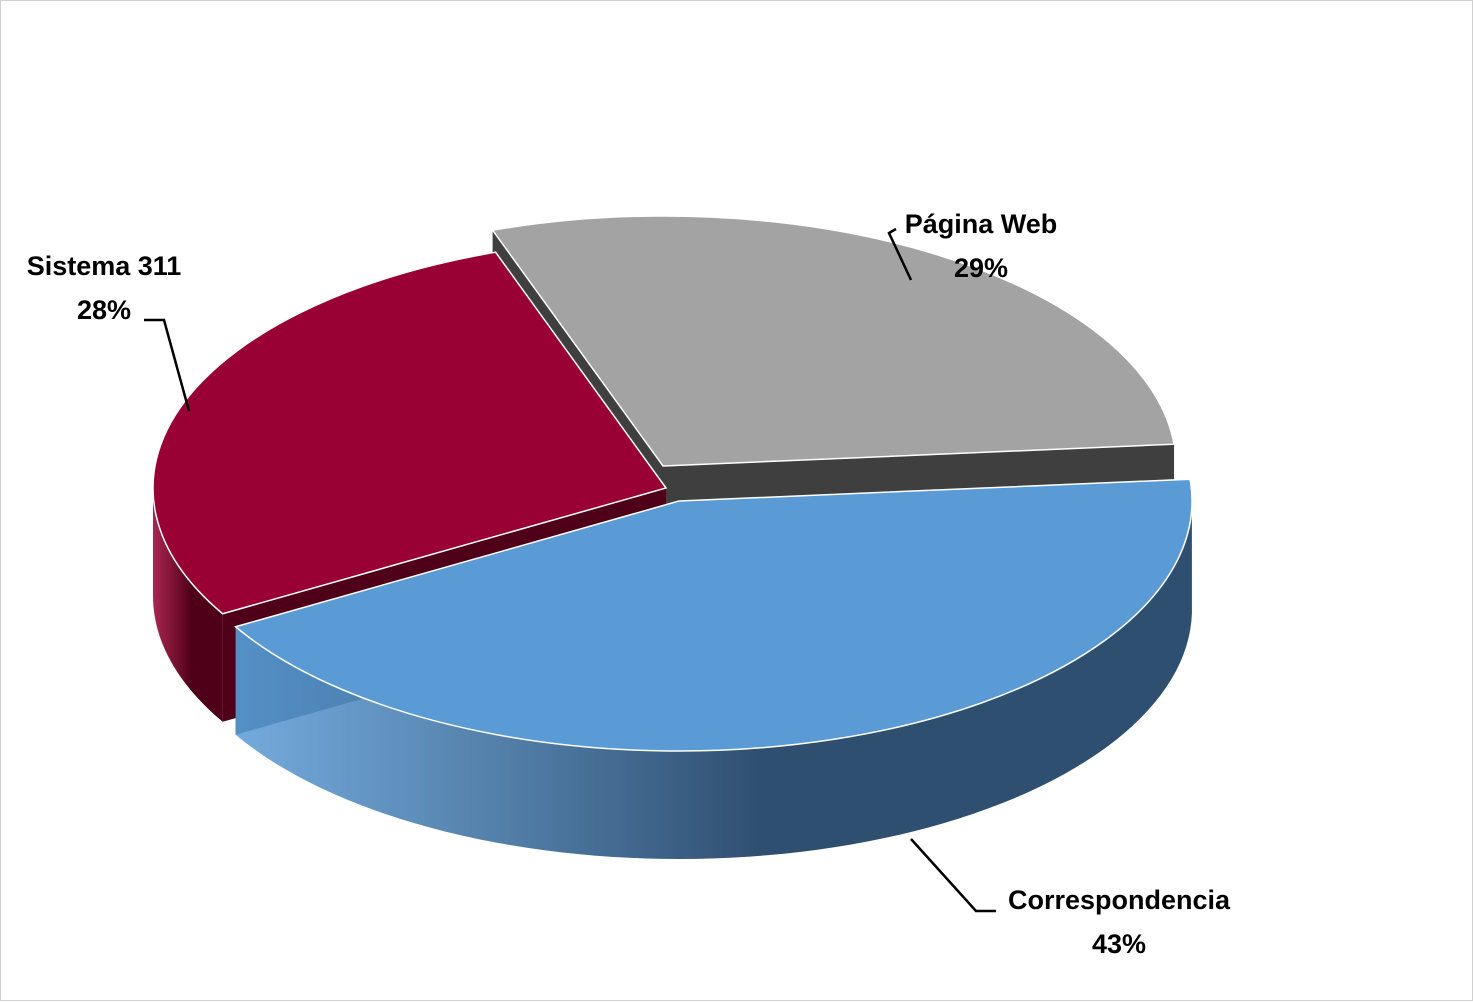 Image resolution: width=1473 pixels, height=1002 pixels. I want to click on slice-label-name: Página Web, so click(981, 224).